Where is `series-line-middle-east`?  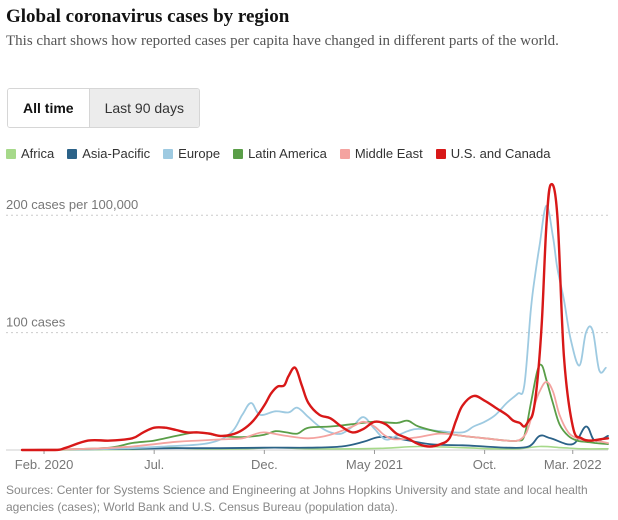
series-line-middle-east is located at coordinates (315, 416).